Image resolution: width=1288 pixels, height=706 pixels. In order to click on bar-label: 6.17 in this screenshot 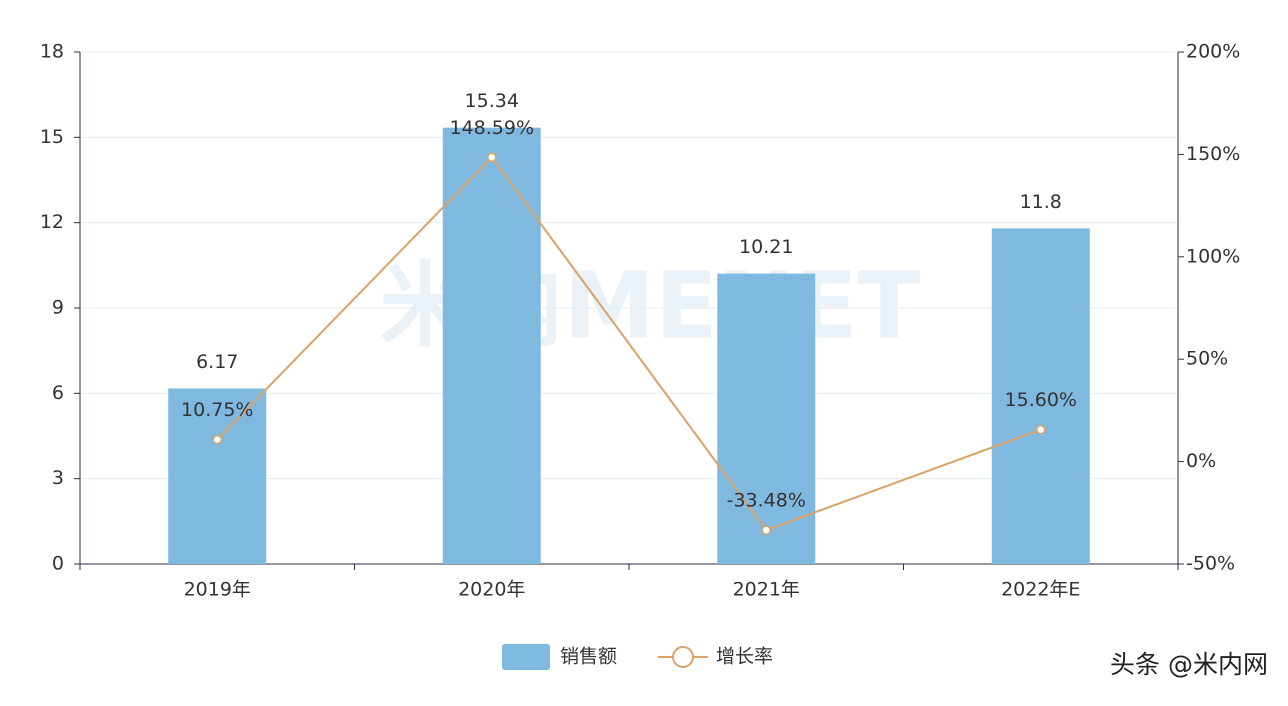, I will do `click(217, 362)`.